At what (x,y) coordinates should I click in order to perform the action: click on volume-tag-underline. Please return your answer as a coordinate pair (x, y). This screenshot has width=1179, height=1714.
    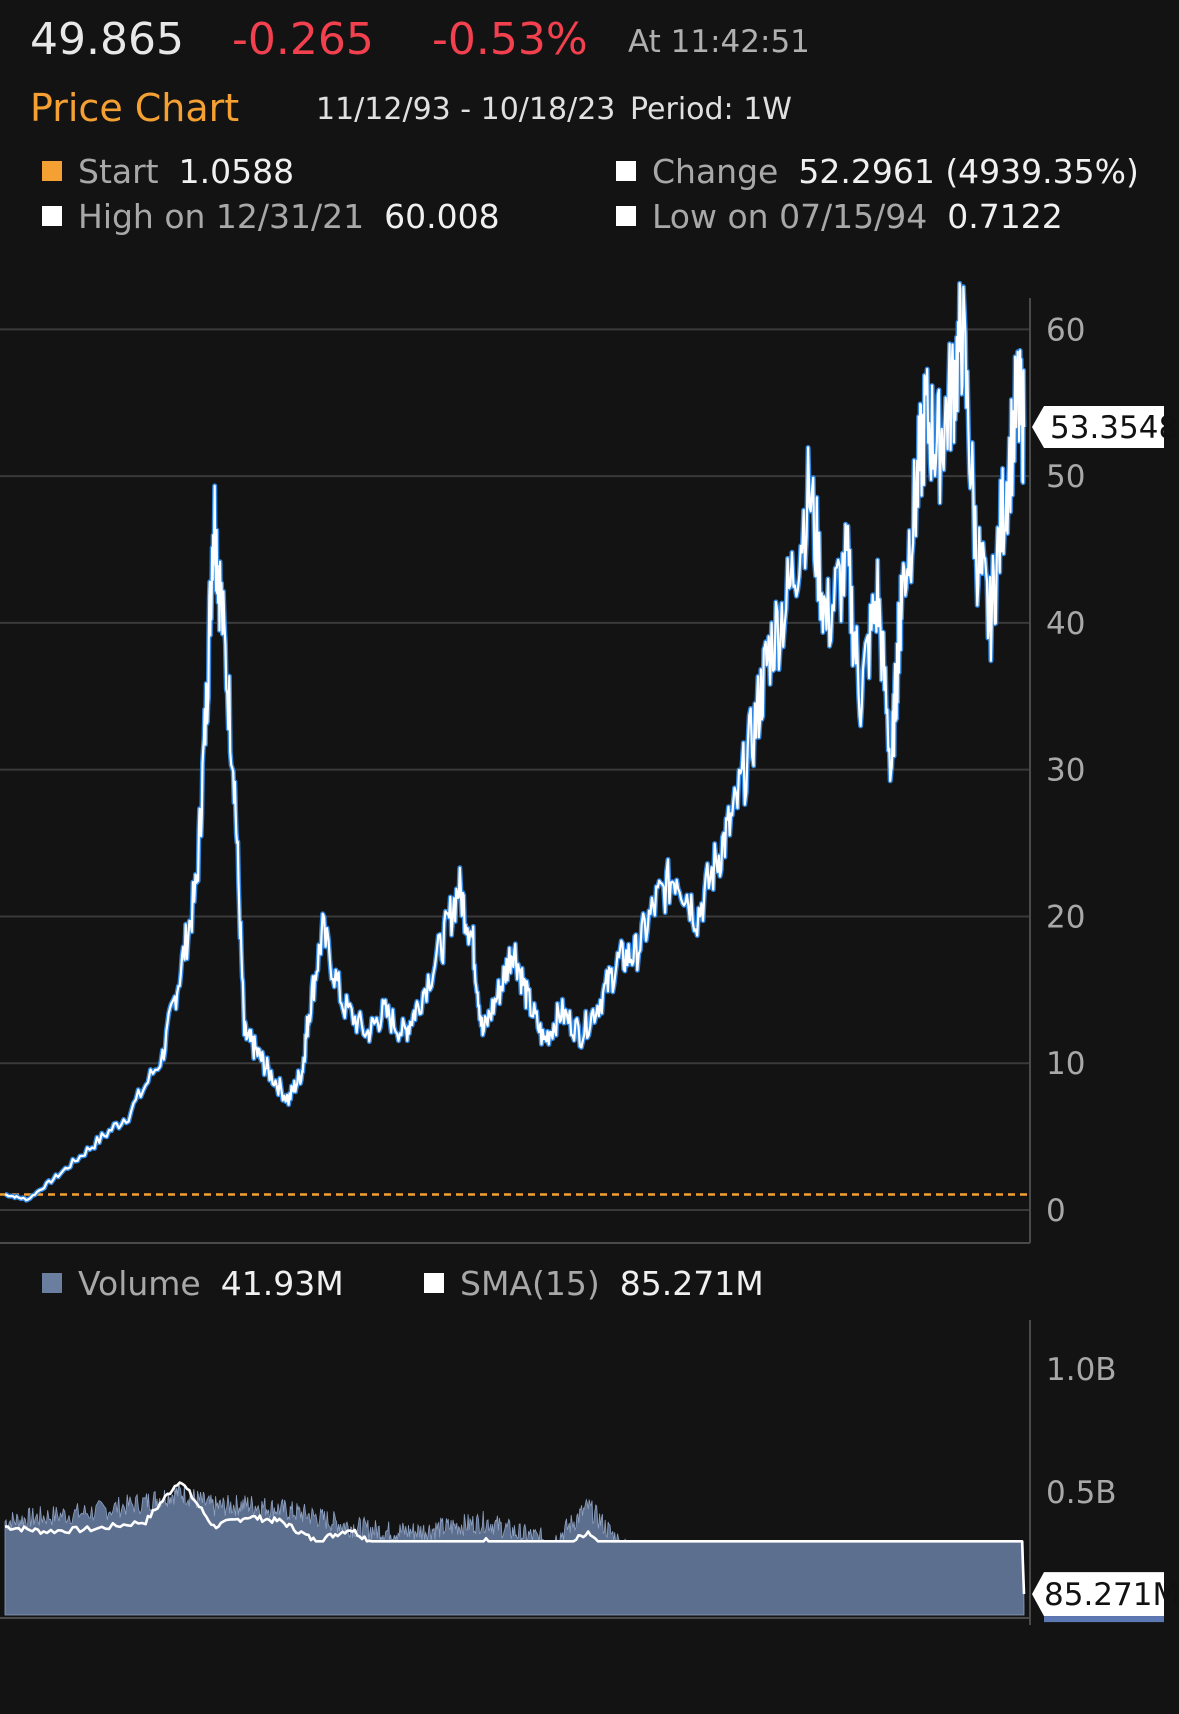
    Looking at the image, I should click on (1104, 1619).